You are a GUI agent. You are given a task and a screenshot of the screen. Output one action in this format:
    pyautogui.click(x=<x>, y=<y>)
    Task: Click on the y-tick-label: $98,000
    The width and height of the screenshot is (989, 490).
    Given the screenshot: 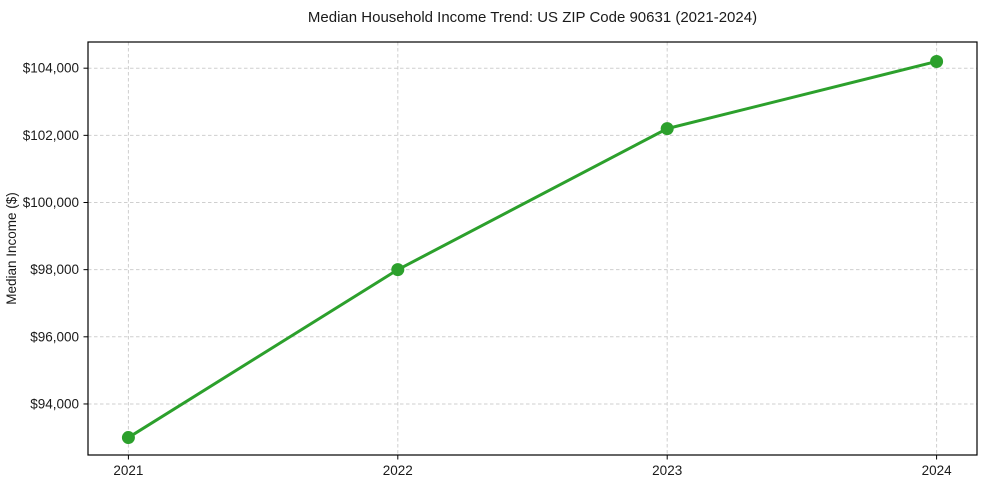 What is the action you would take?
    pyautogui.click(x=54, y=269)
    